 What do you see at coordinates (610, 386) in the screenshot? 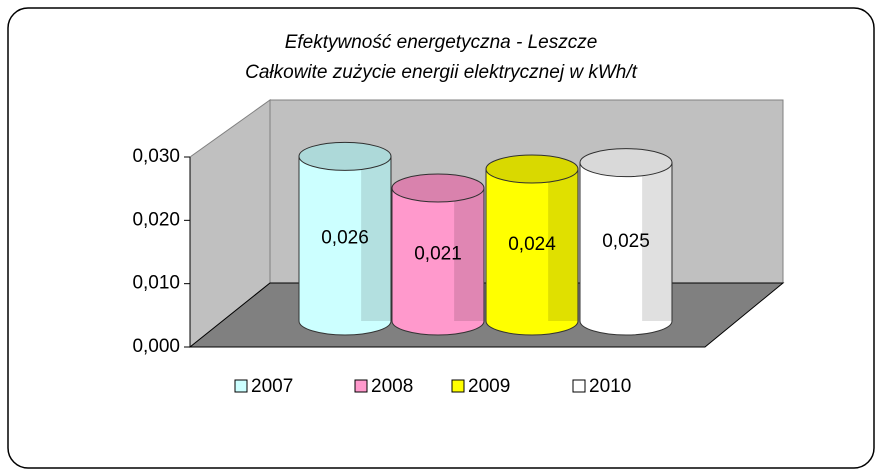
I see `legend-label: 2010` at bounding box center [610, 386].